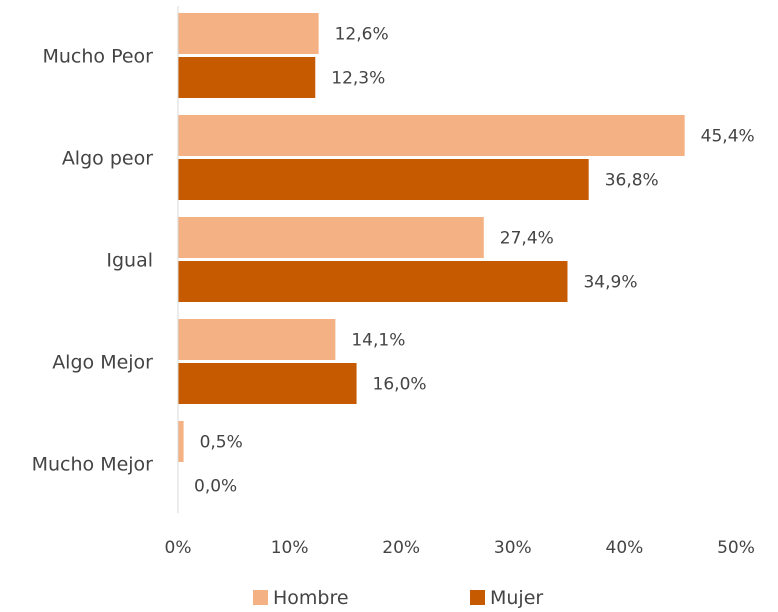 The image size is (778, 612). Describe the element at coordinates (477, 597) in the screenshot. I see `legend-swatch-mujer` at that location.